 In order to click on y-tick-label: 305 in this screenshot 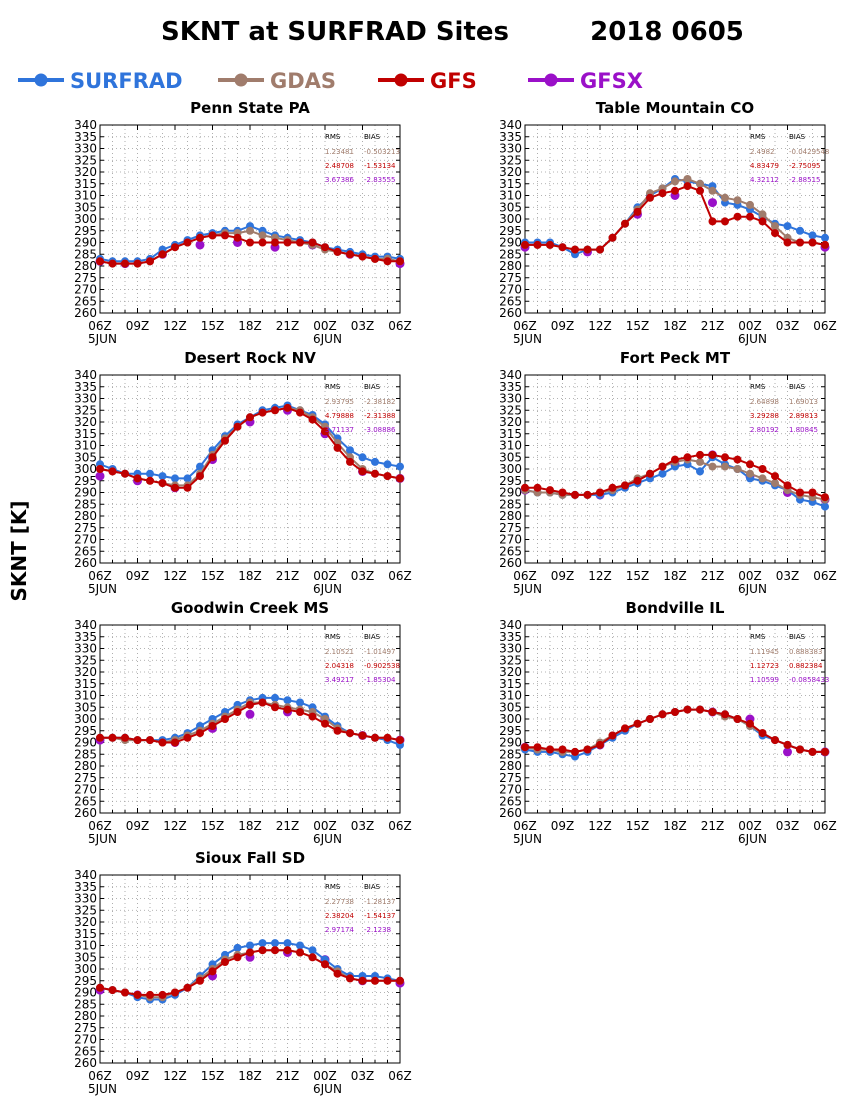, I will do `click(510, 707)`.